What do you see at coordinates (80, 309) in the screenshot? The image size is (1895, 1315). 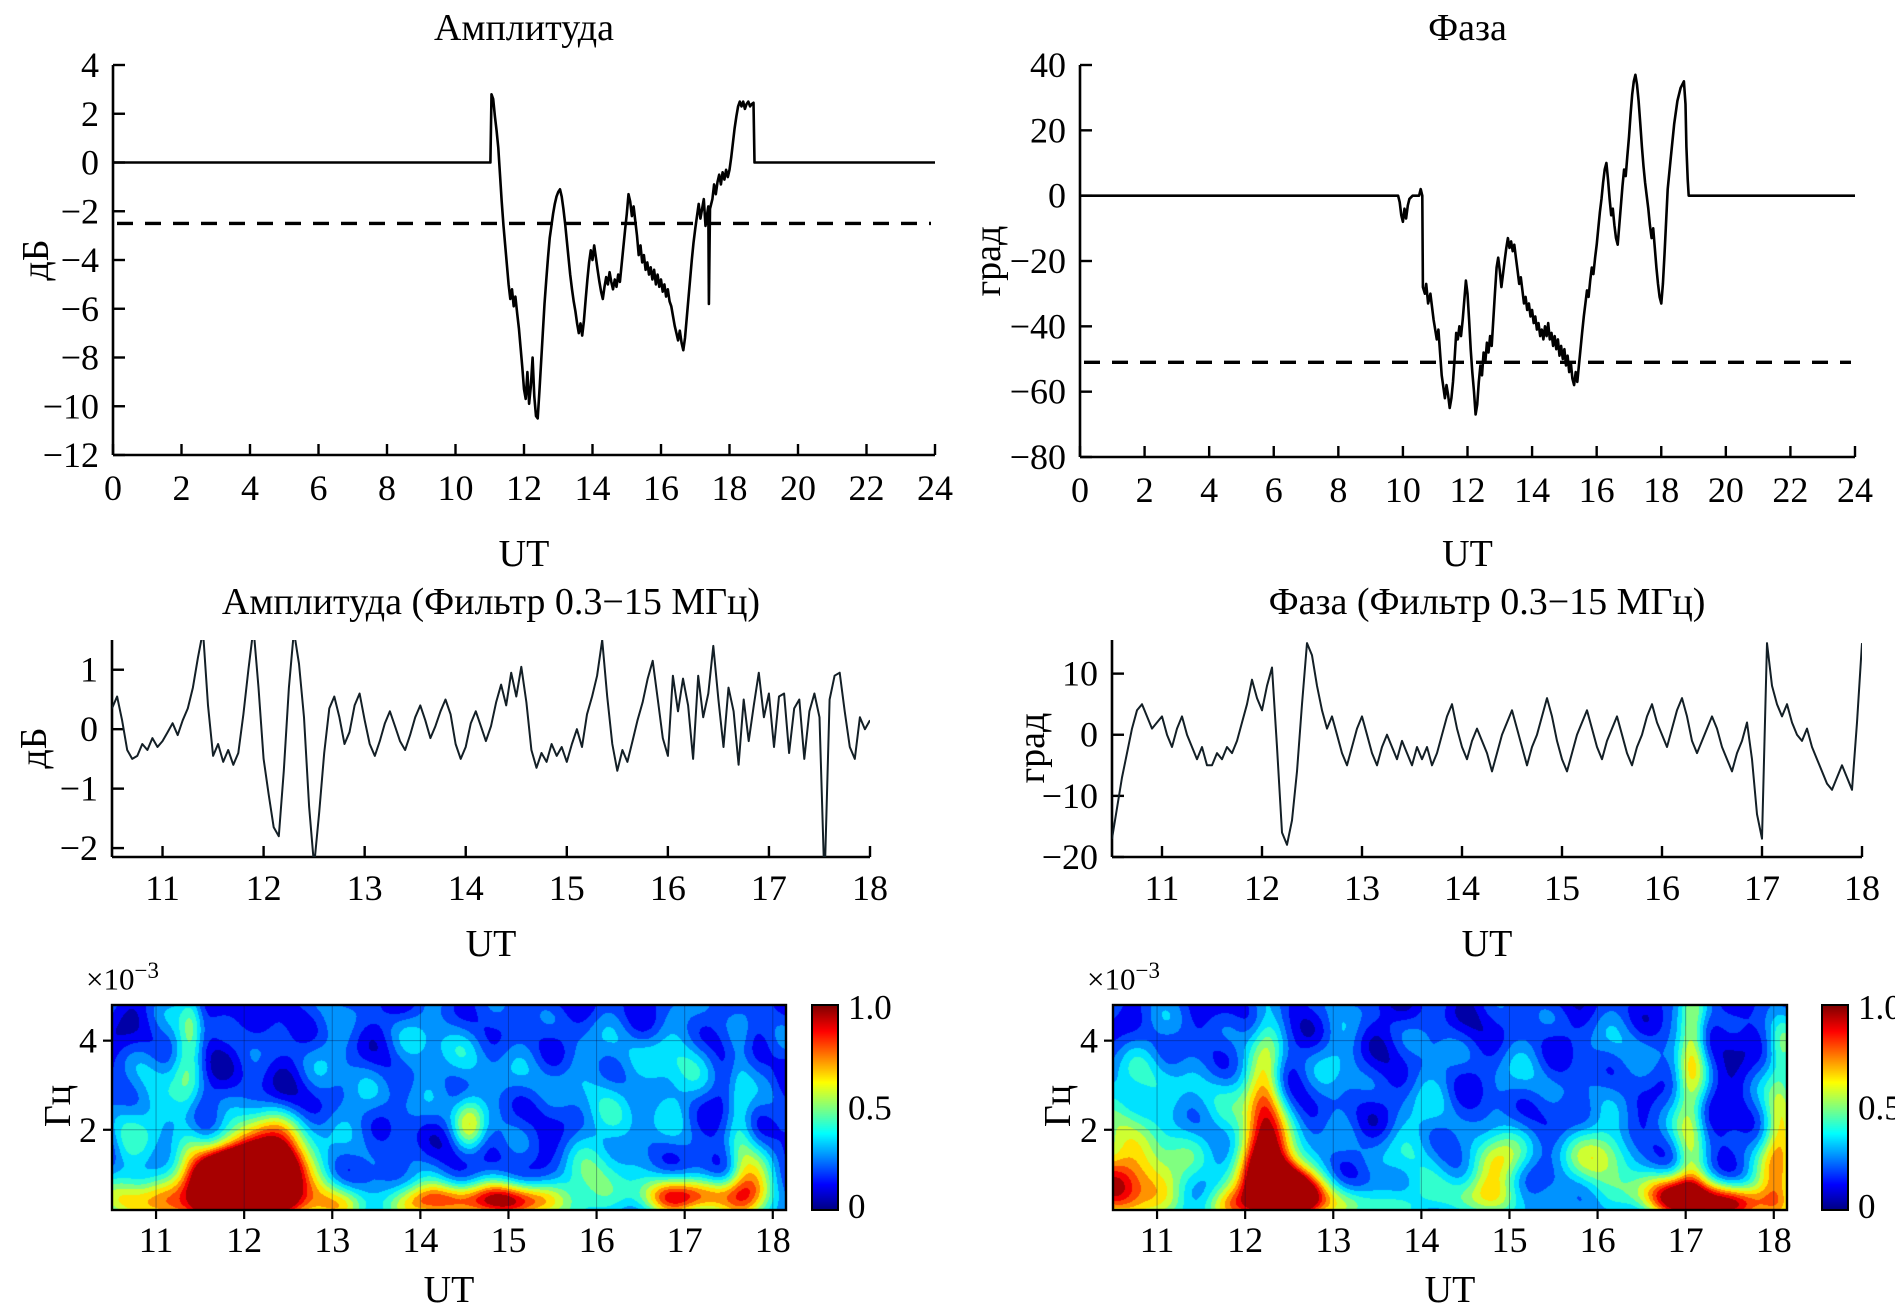 I see `y-tick-label: −6` at bounding box center [80, 309].